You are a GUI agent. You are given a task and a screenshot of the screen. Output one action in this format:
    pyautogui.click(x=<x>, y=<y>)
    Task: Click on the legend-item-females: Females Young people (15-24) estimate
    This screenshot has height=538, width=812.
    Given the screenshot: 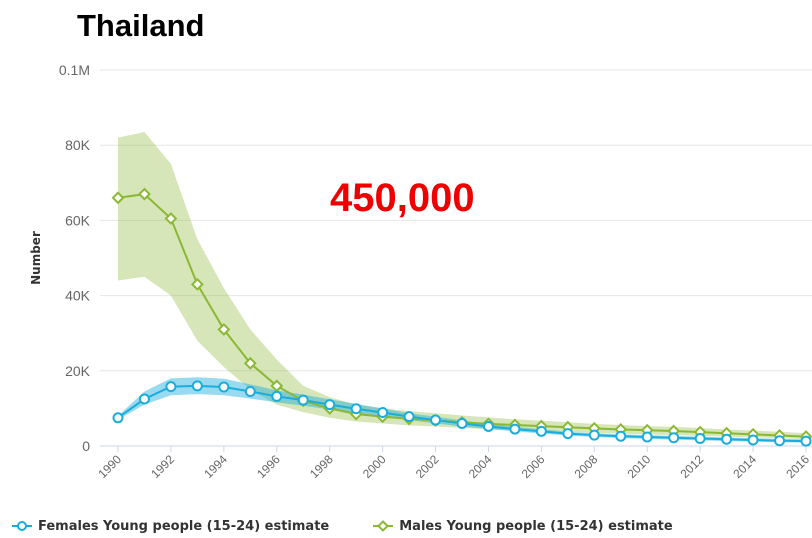 What is the action you would take?
    pyautogui.click(x=170, y=526)
    